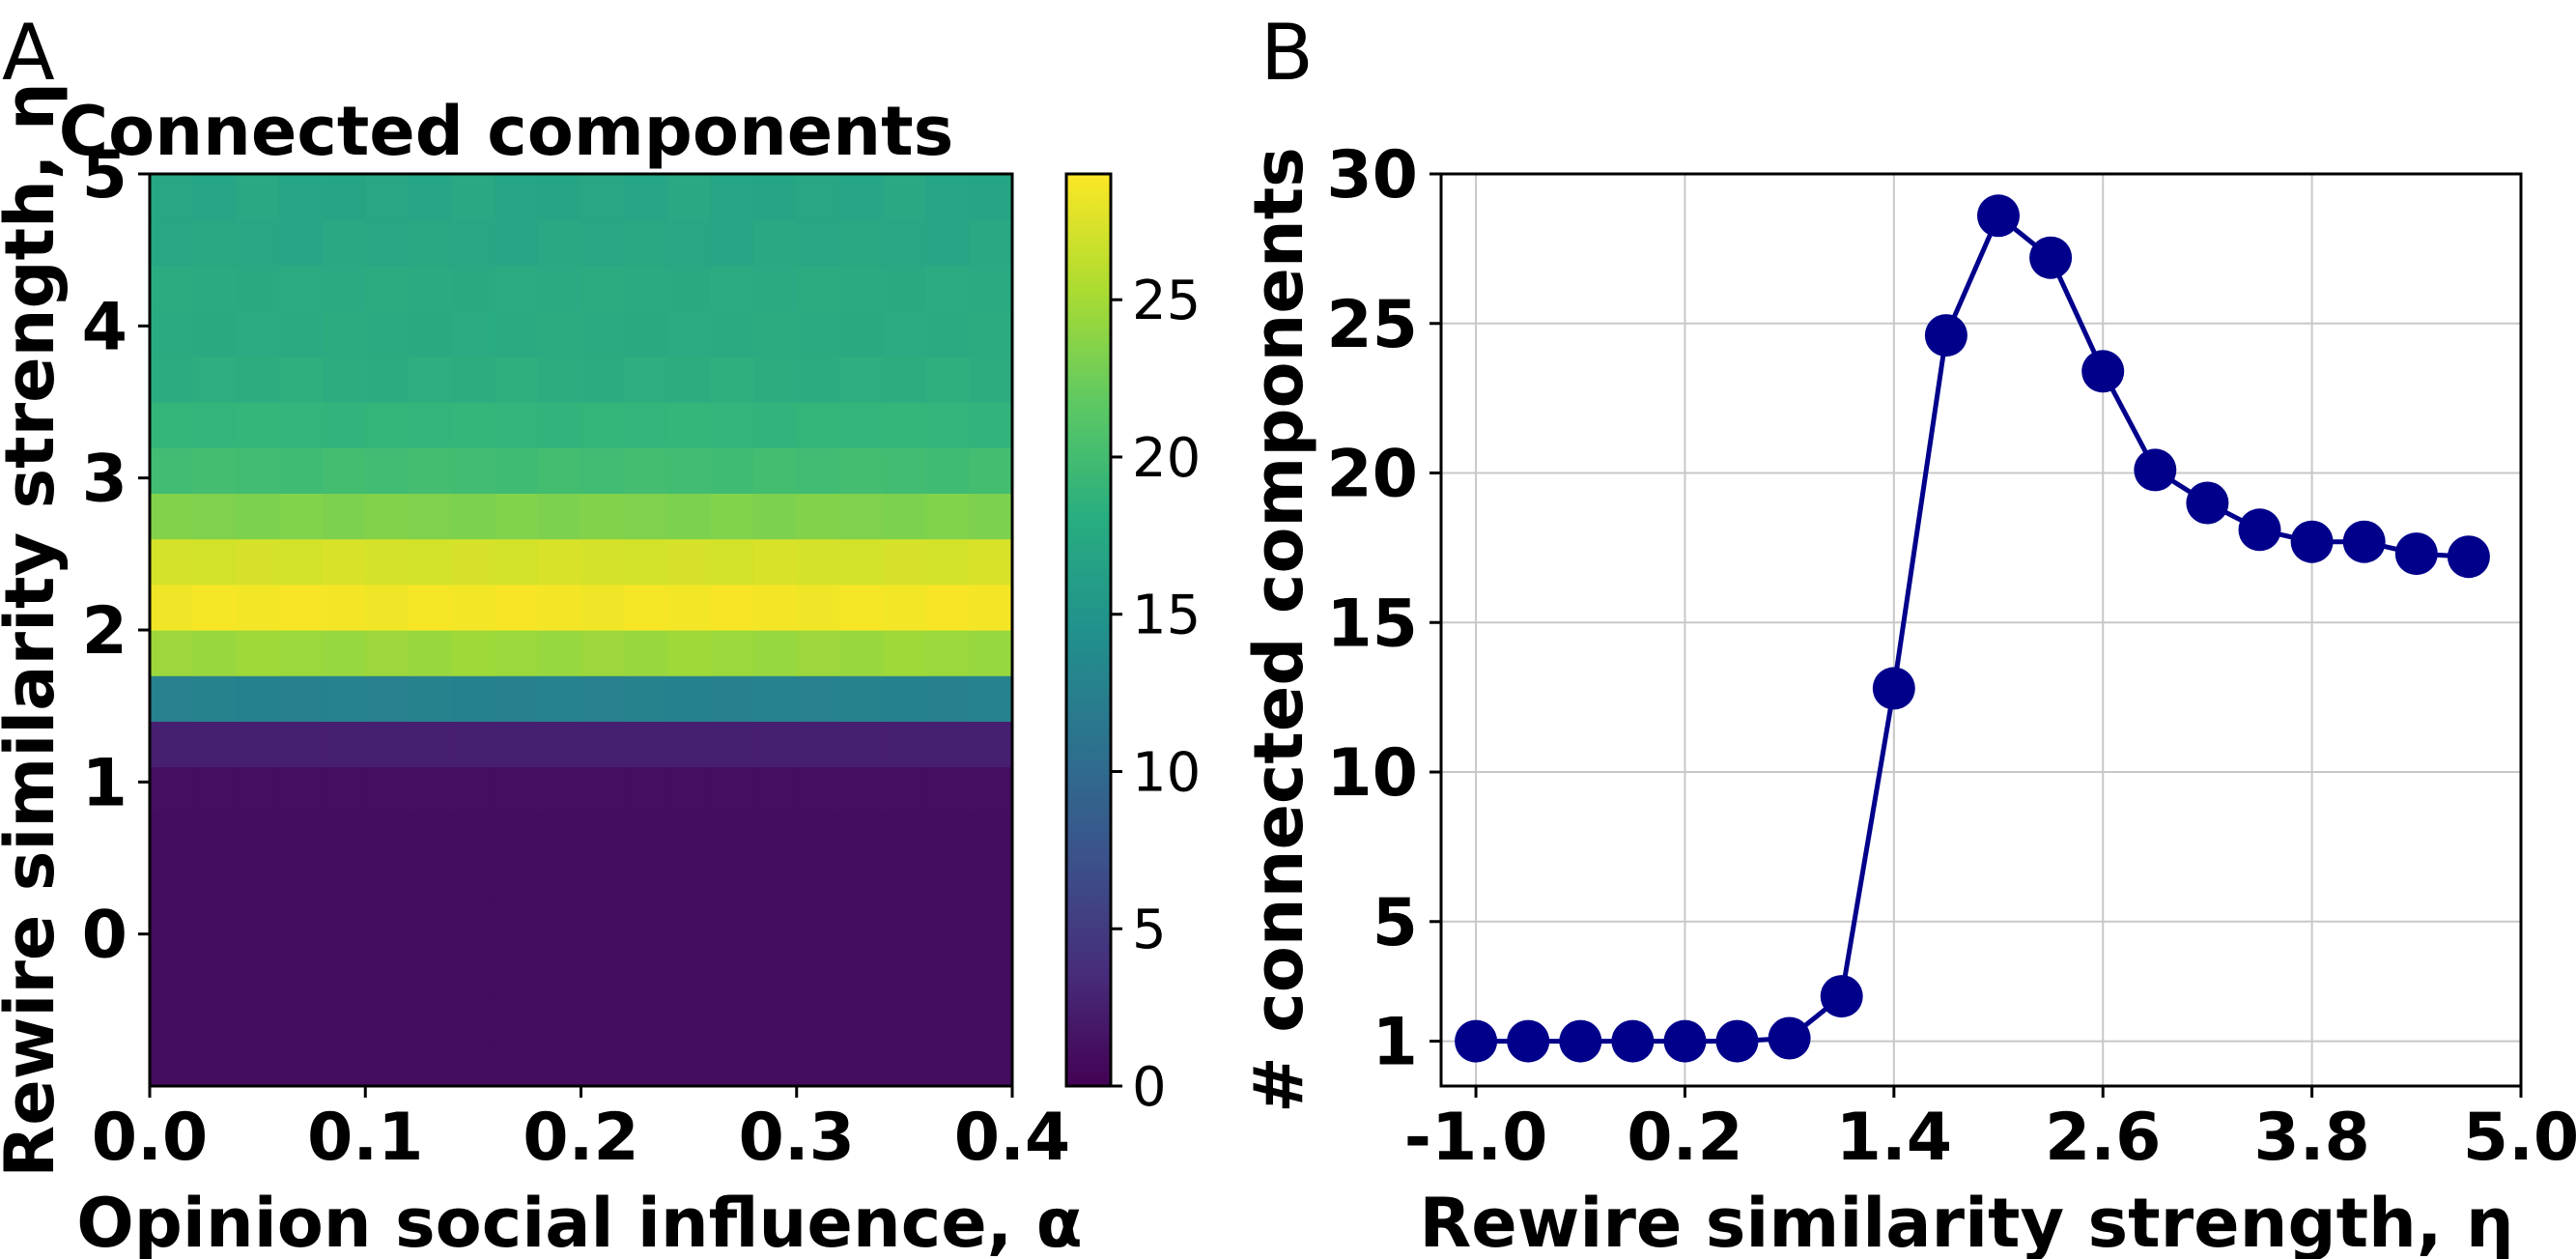 The image size is (2576, 1259). Describe the element at coordinates (1149, 930) in the screenshot. I see `colorbar-tick-label: 5` at that location.